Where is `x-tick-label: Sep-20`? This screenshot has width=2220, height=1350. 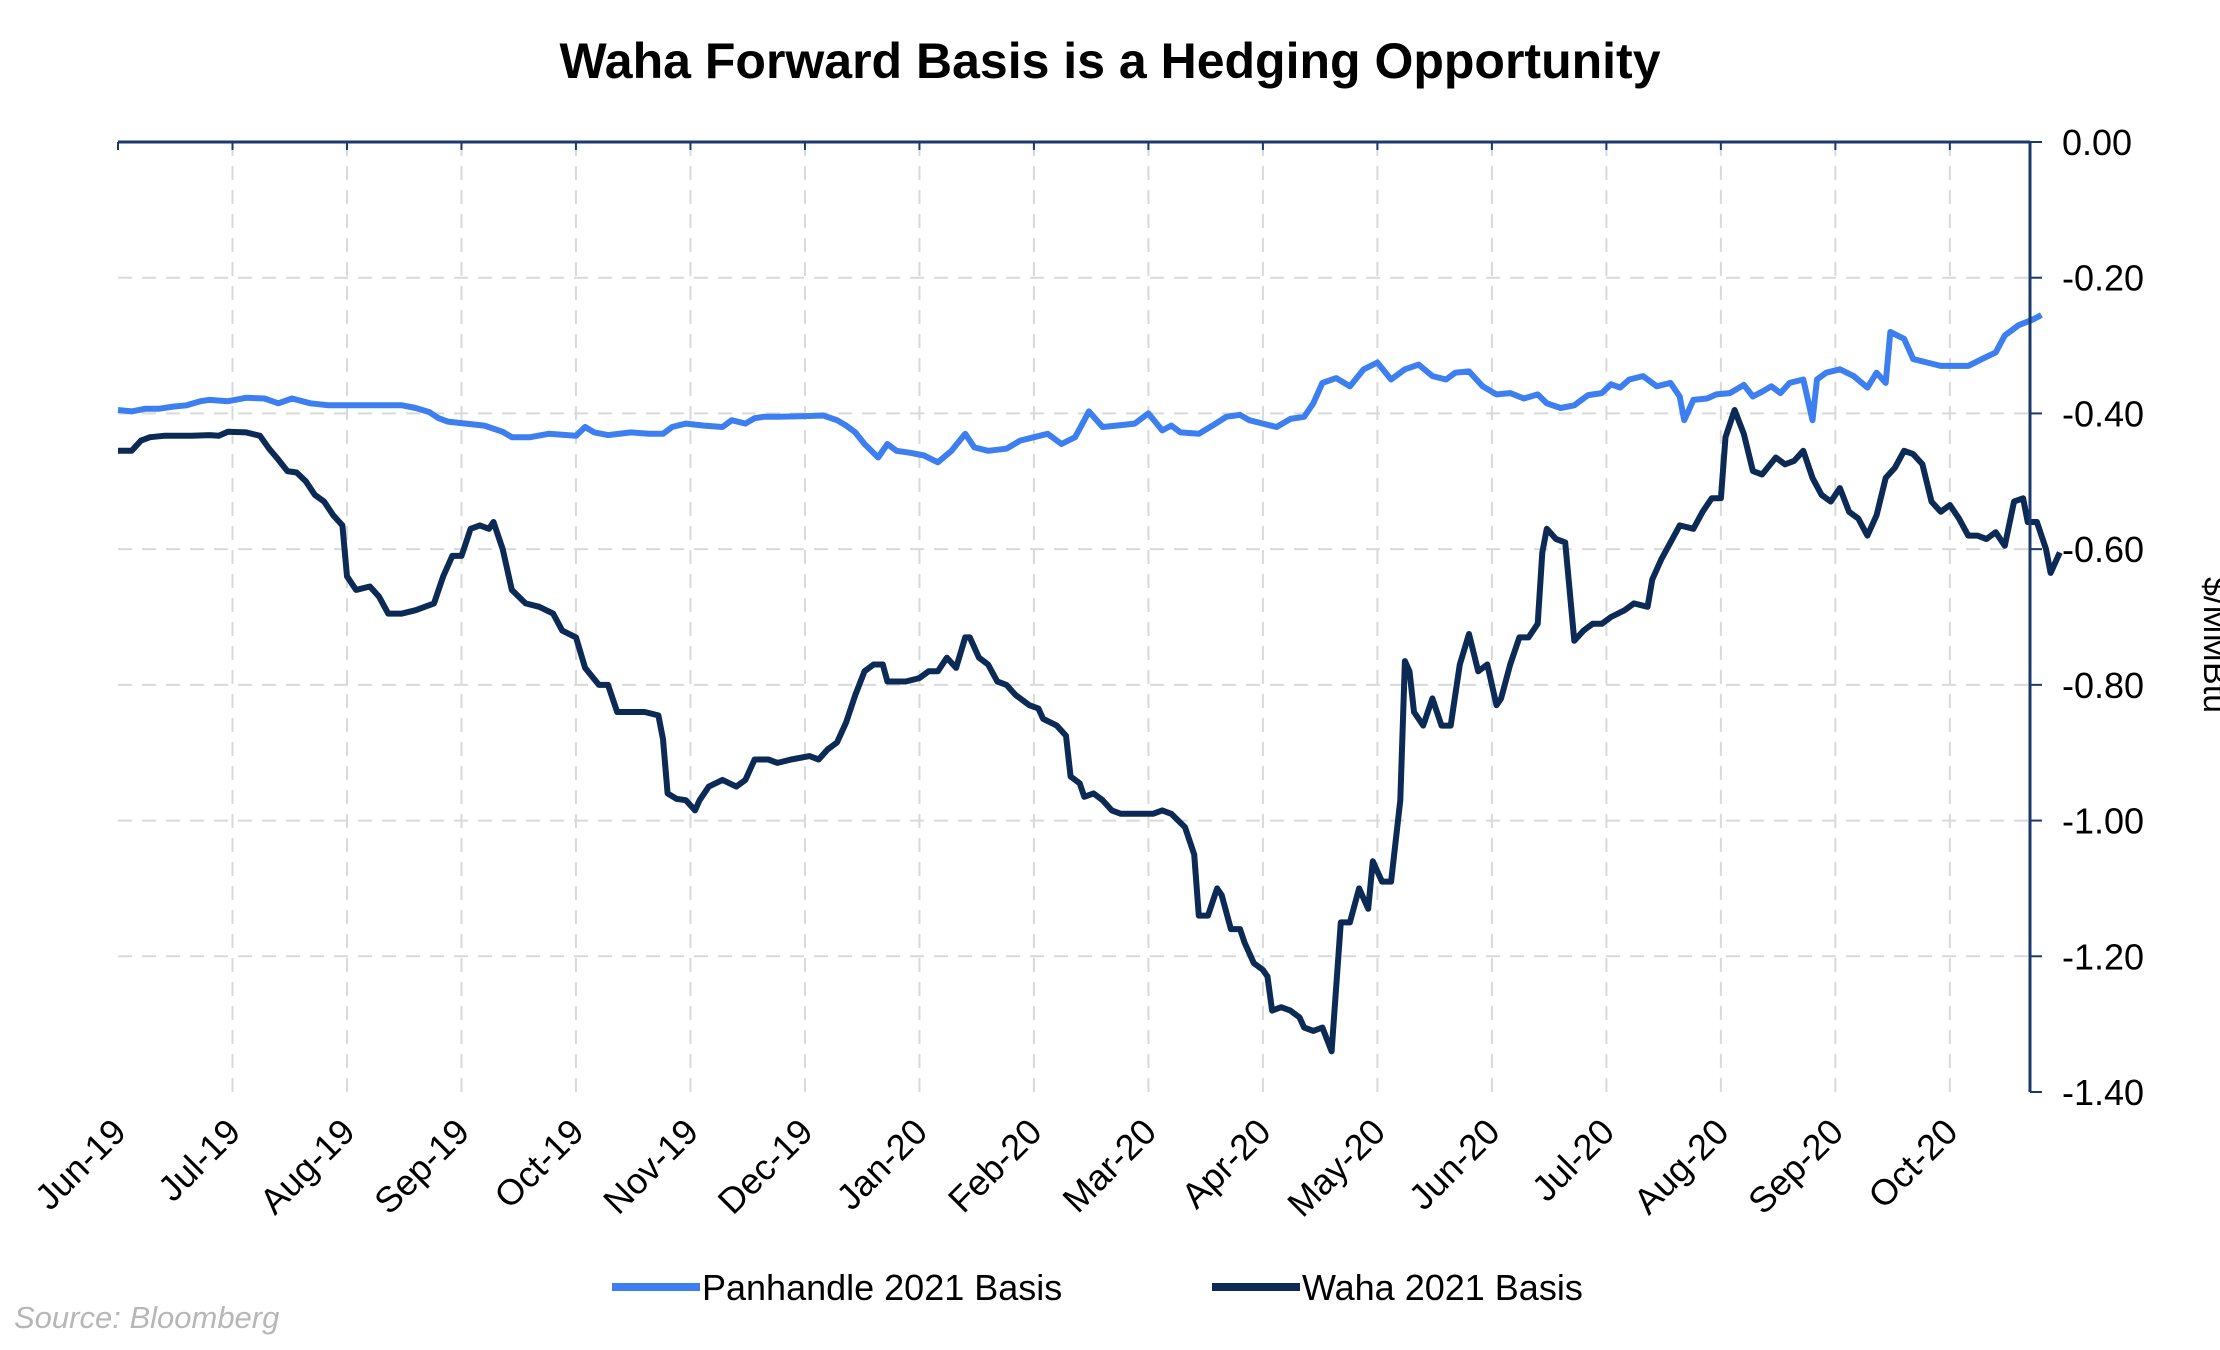 x-tick-label: Sep-20 is located at coordinates (1795, 1166).